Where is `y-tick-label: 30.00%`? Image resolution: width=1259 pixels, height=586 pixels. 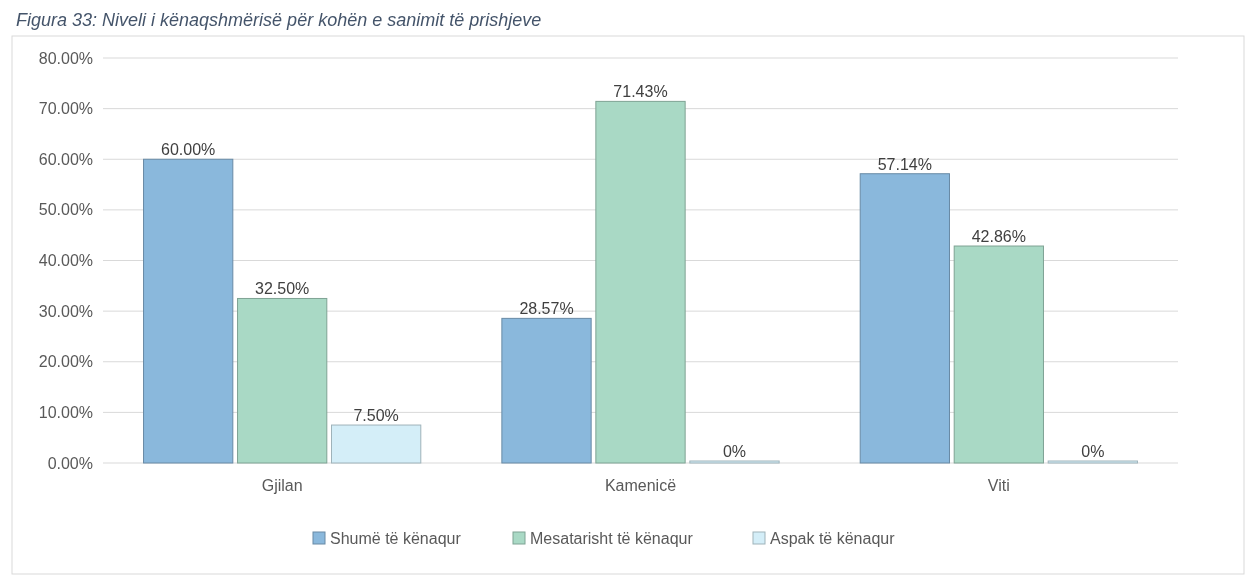
y-tick-label: 30.00% is located at coordinates (65, 311).